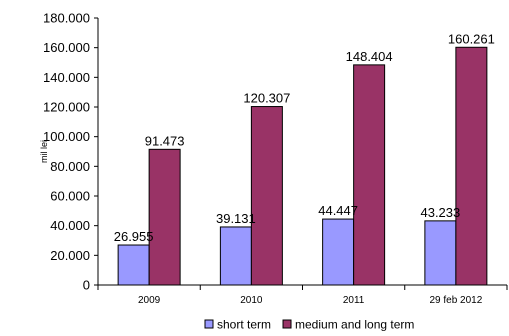  I want to click on y-tick-label: 100.000, so click(66, 136).